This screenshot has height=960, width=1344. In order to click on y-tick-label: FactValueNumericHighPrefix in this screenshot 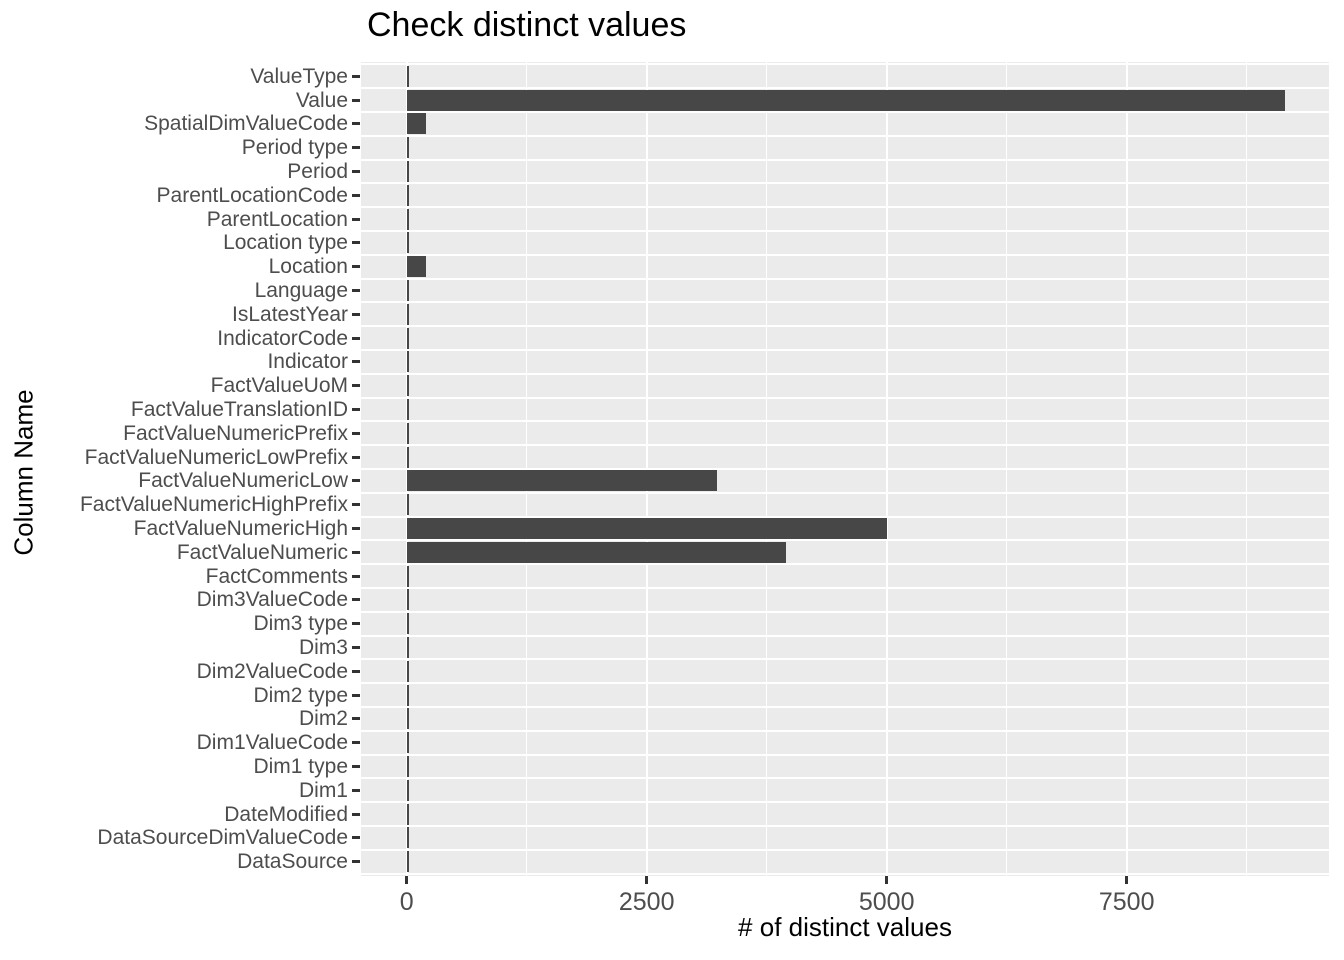, I will do `click(213, 505)`.